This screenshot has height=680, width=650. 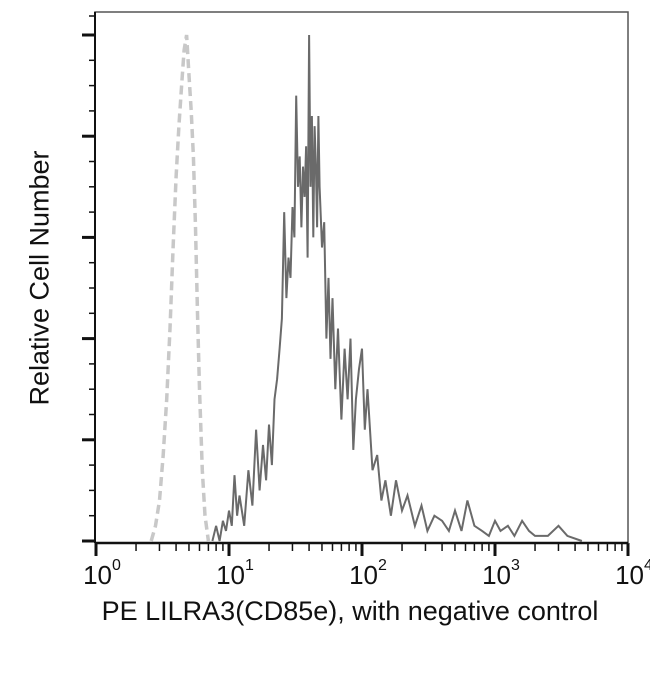 I want to click on x-tick-label: 10², so click(x=368, y=573).